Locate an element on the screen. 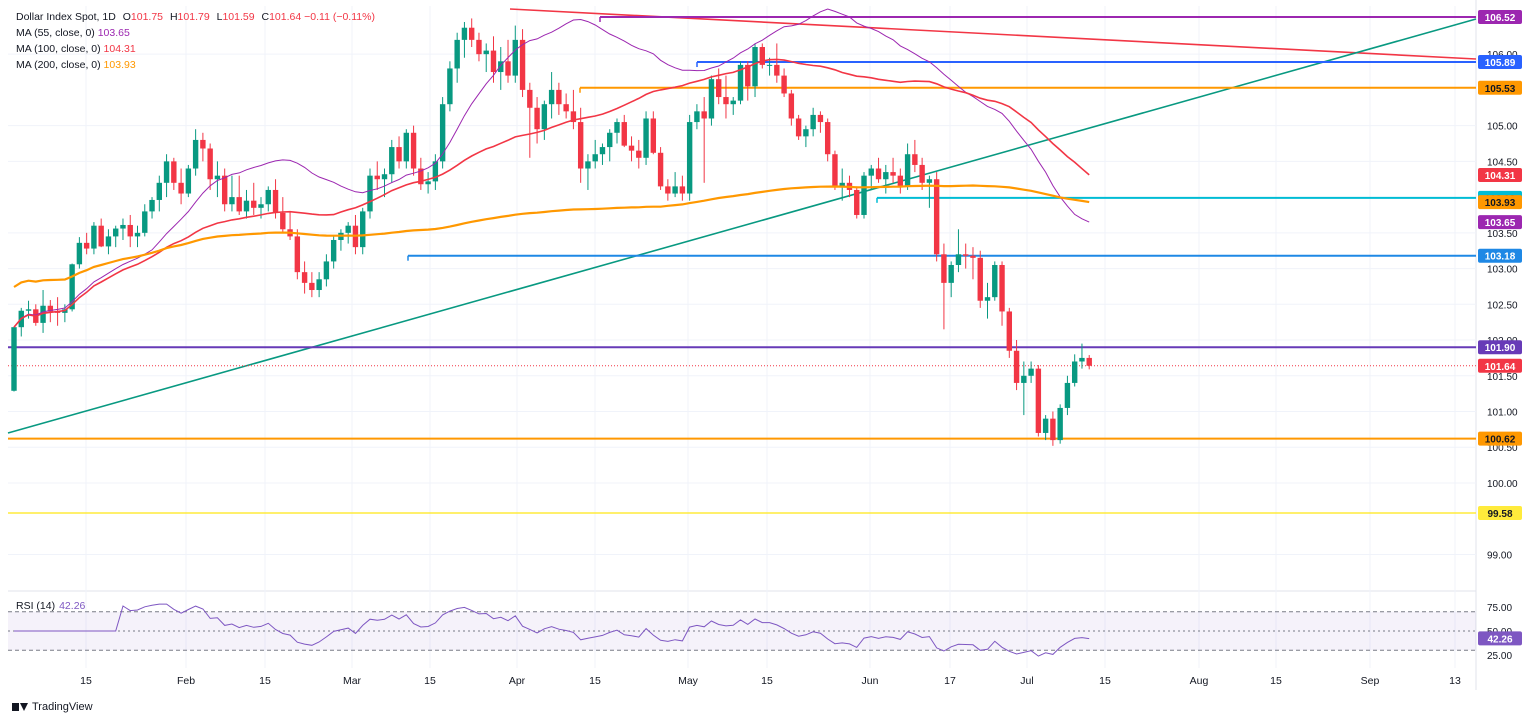 The height and width of the screenshot is (724, 1536). ma55-row: MA (55, close, 0) 103.65 is located at coordinates (195, 33).